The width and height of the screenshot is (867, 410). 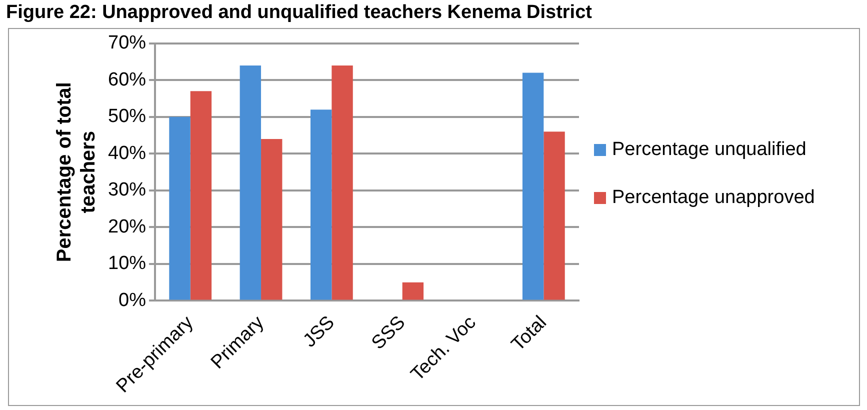 What do you see at coordinates (389, 333) in the screenshot?
I see `x-tick-label: SSS` at bounding box center [389, 333].